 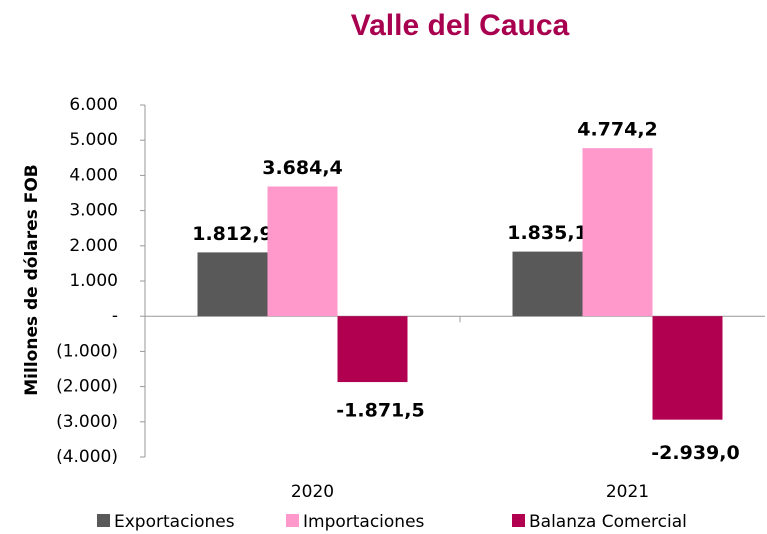 I want to click on y-tick-label: 4.000, so click(x=93, y=175).